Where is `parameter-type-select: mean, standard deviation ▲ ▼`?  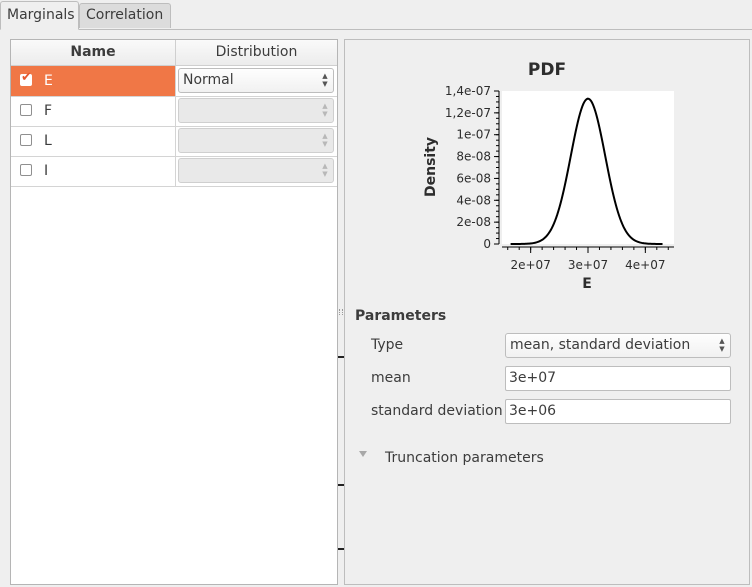
parameter-type-select: mean, standard deviation ▲ ▼ is located at coordinates (618, 345).